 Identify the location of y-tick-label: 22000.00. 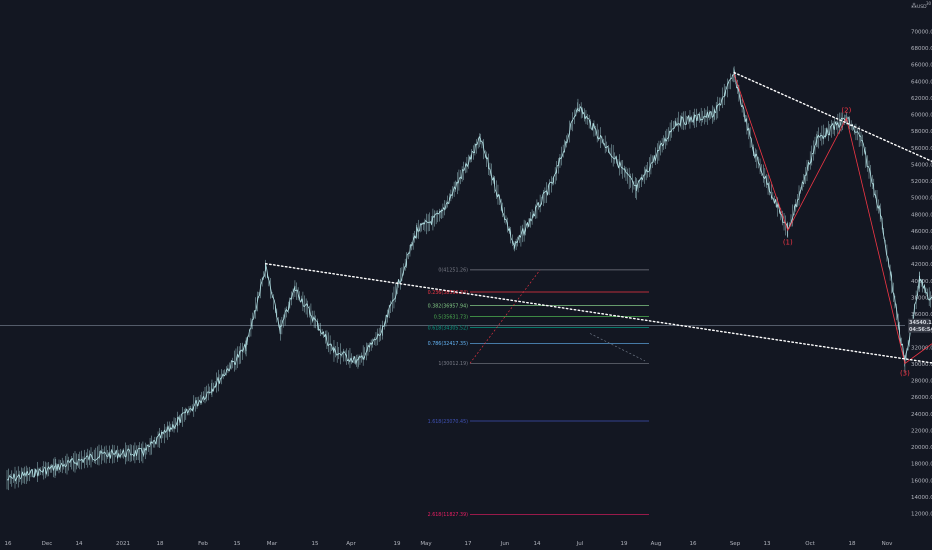
(921, 431).